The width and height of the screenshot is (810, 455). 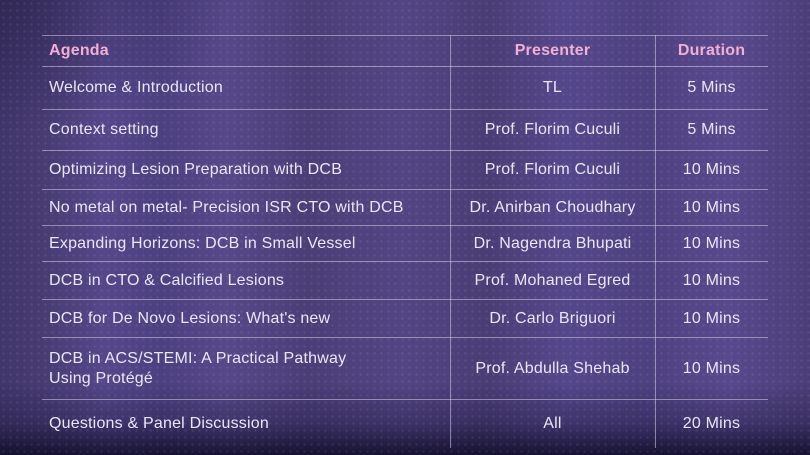 What do you see at coordinates (104, 129) in the screenshot?
I see `agenda-cell: Context setting` at bounding box center [104, 129].